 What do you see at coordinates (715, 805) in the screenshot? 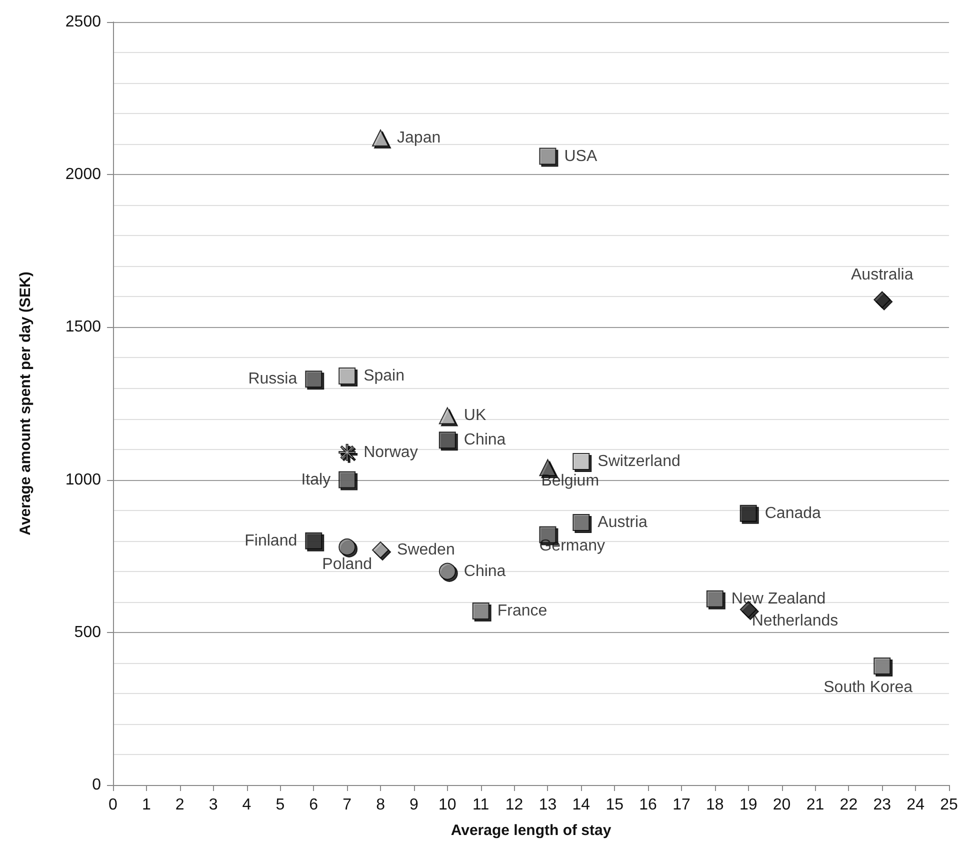
I see `x-tick-label: 18` at bounding box center [715, 805].